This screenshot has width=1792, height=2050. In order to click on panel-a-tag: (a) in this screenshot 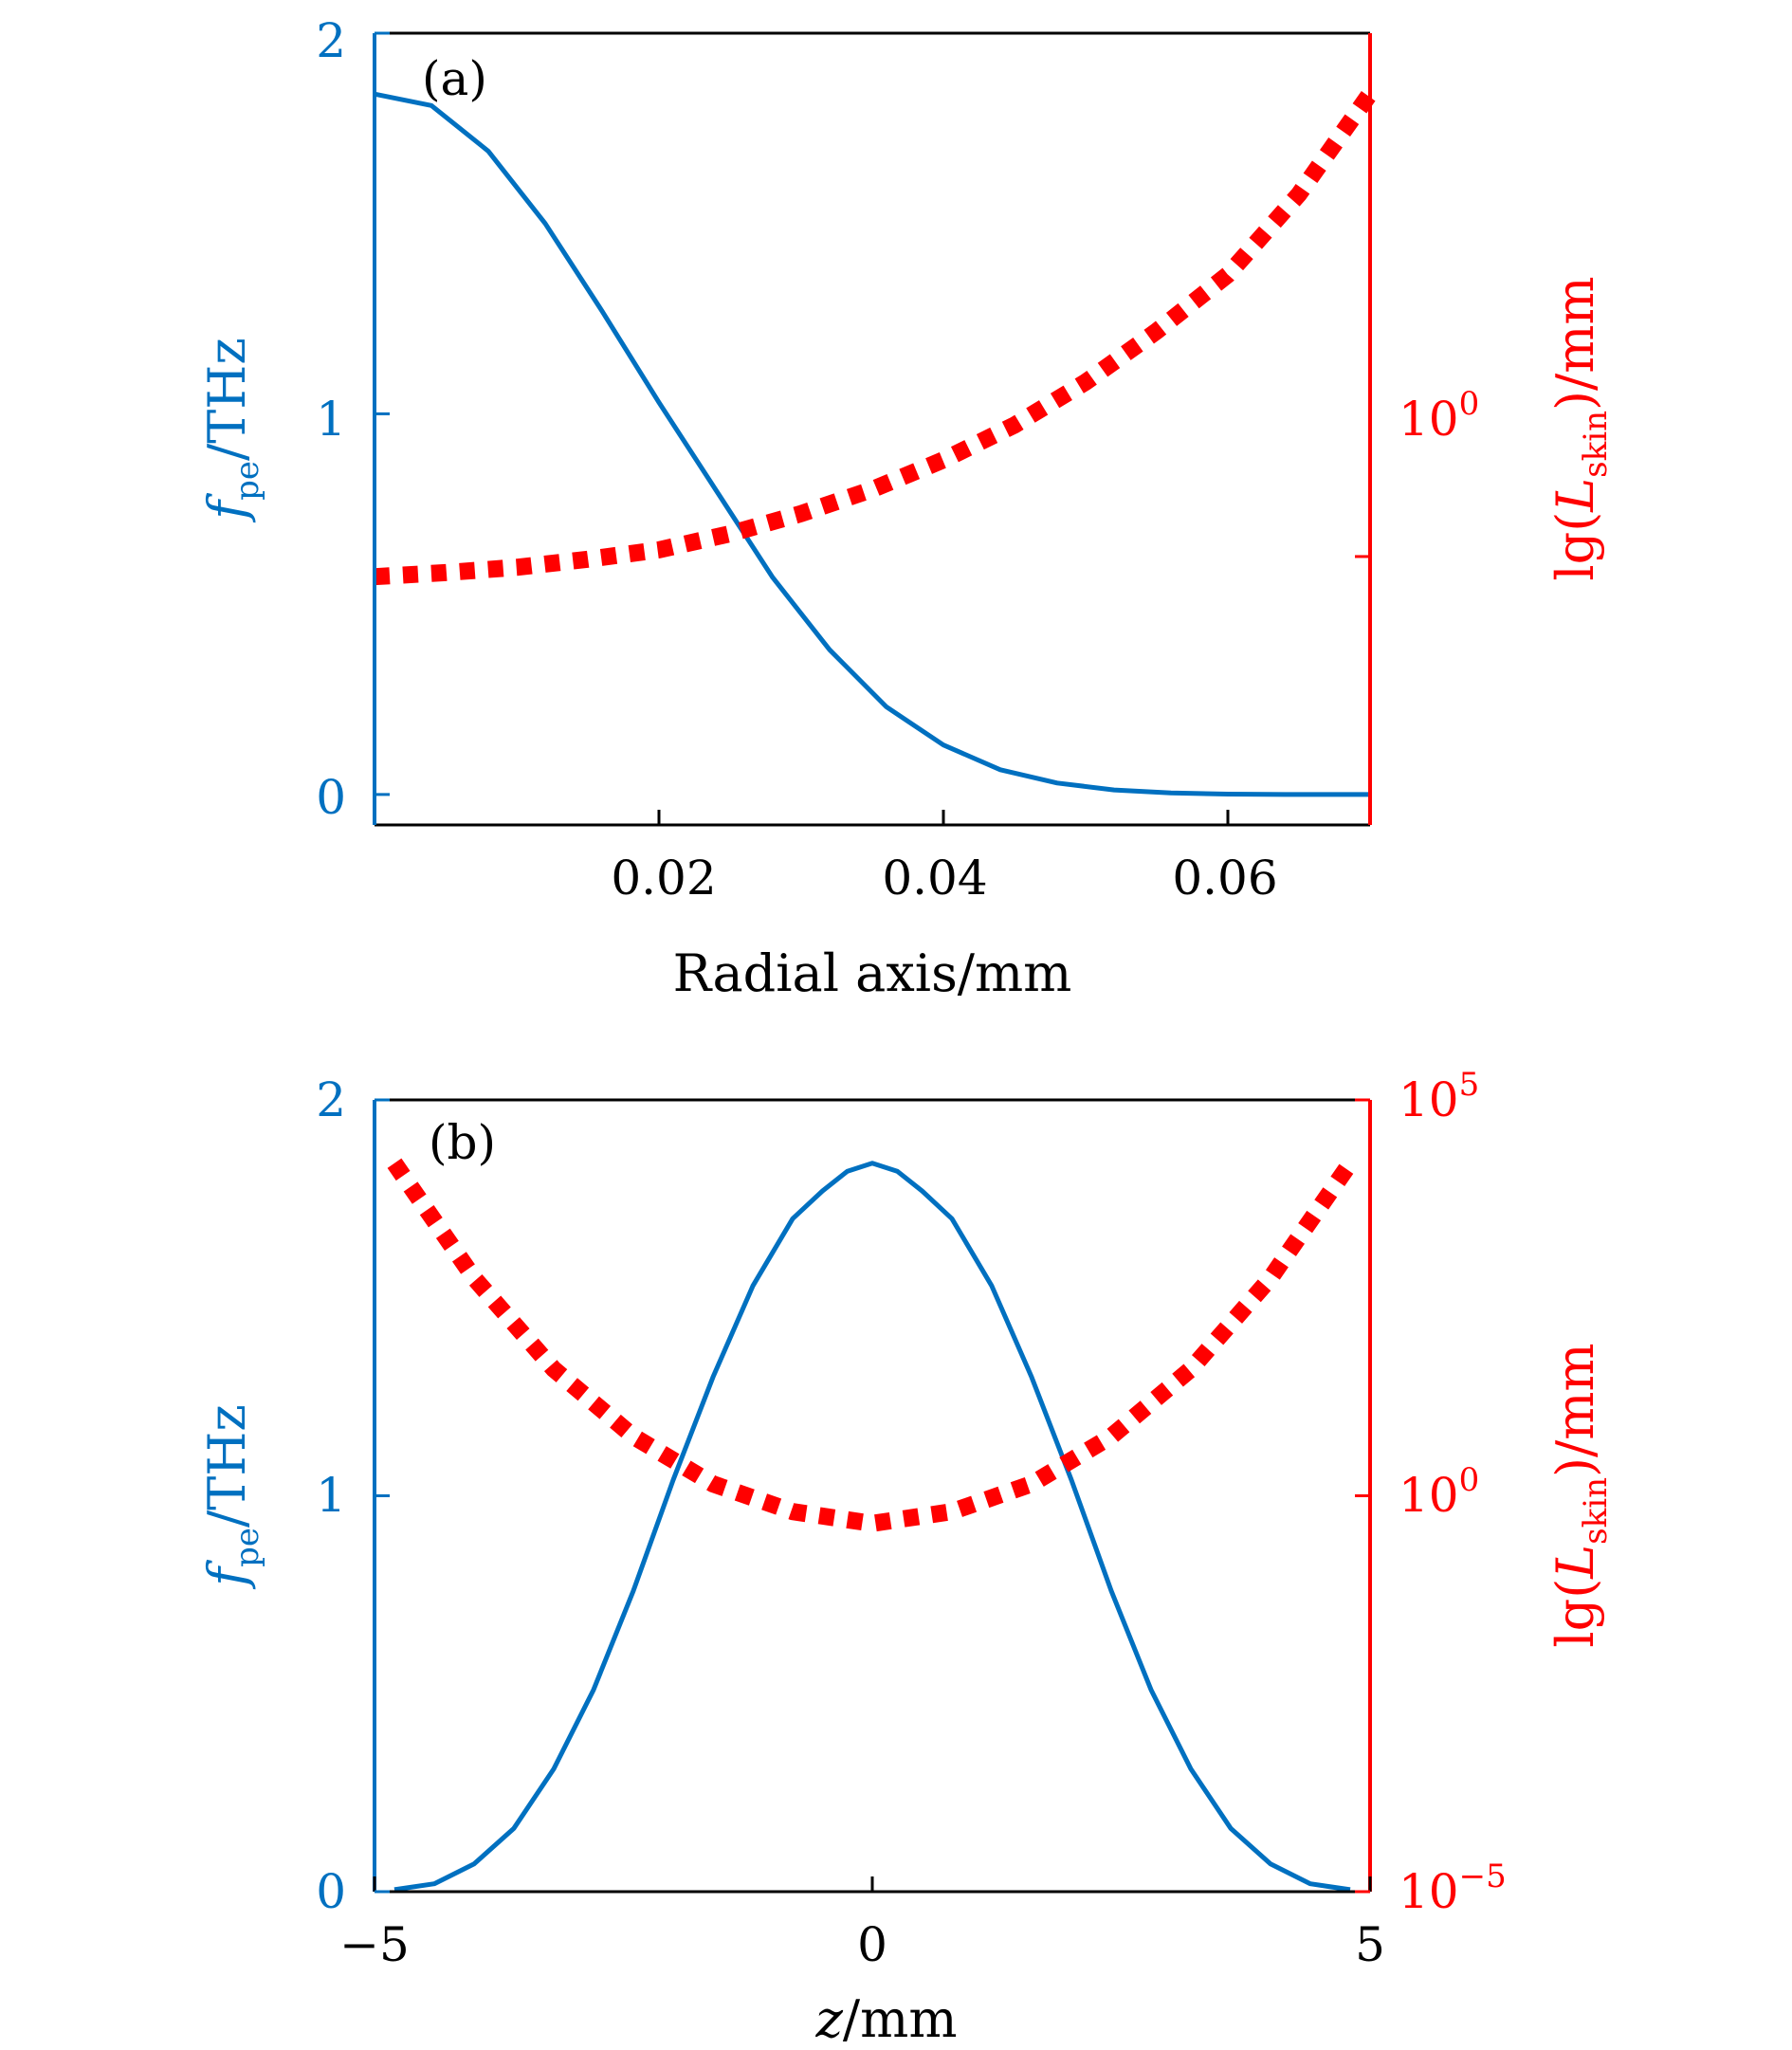, I will do `click(454, 78)`.